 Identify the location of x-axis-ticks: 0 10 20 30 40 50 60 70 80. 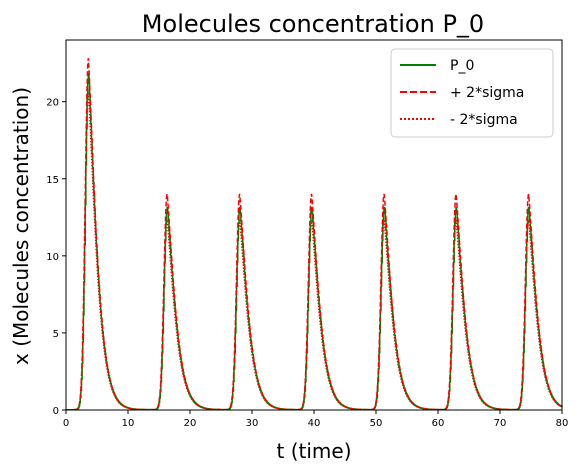
(316, 419).